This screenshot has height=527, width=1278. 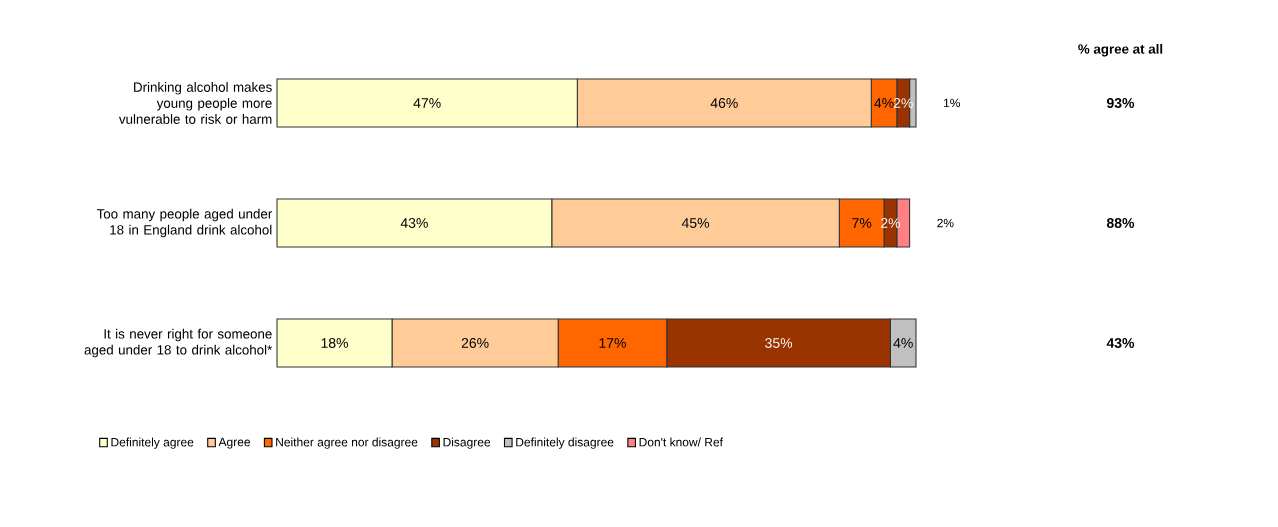 What do you see at coordinates (1120, 103) in the screenshot?
I see `text: 93%` at bounding box center [1120, 103].